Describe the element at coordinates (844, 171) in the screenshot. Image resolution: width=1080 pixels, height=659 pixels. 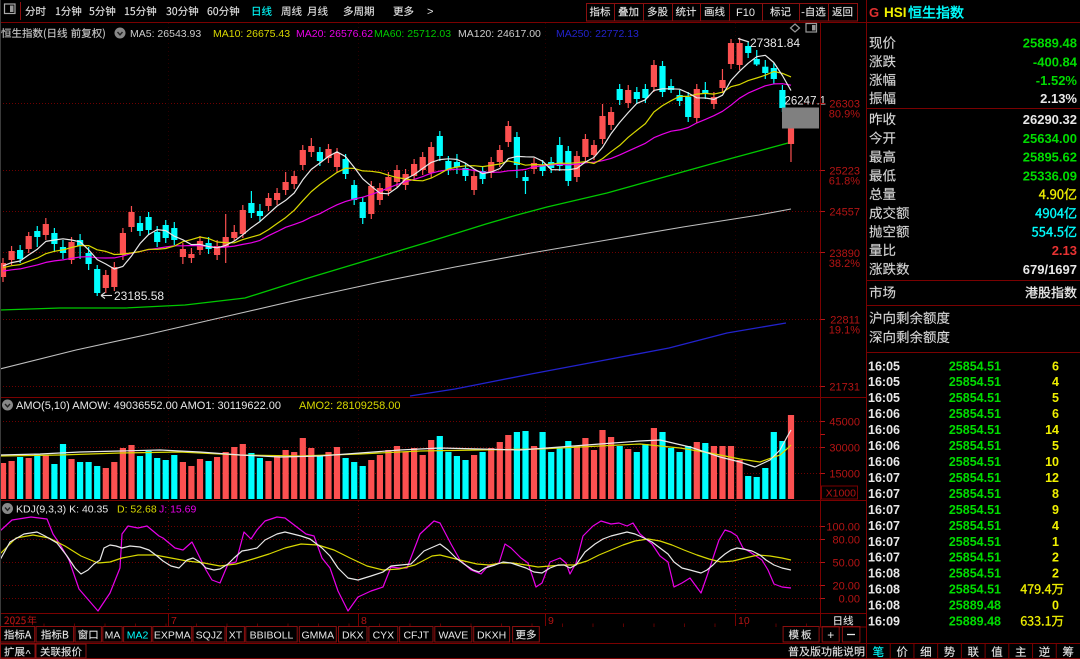
I see `svg-text: 25223` at that location.